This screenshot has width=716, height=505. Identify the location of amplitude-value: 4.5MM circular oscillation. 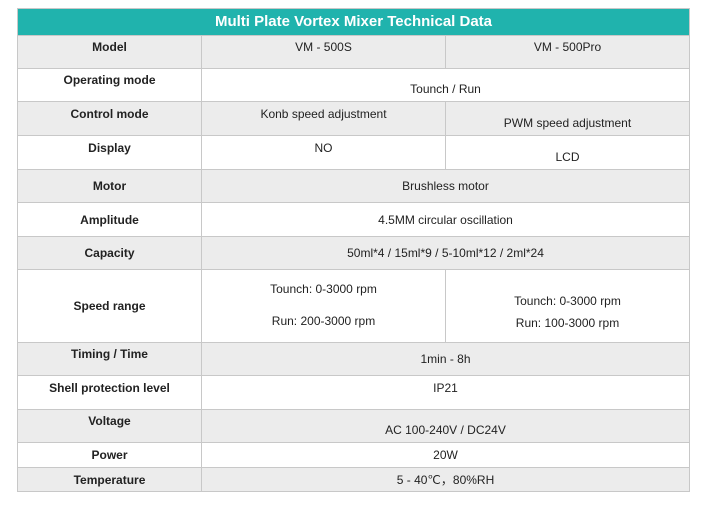
(445, 219).